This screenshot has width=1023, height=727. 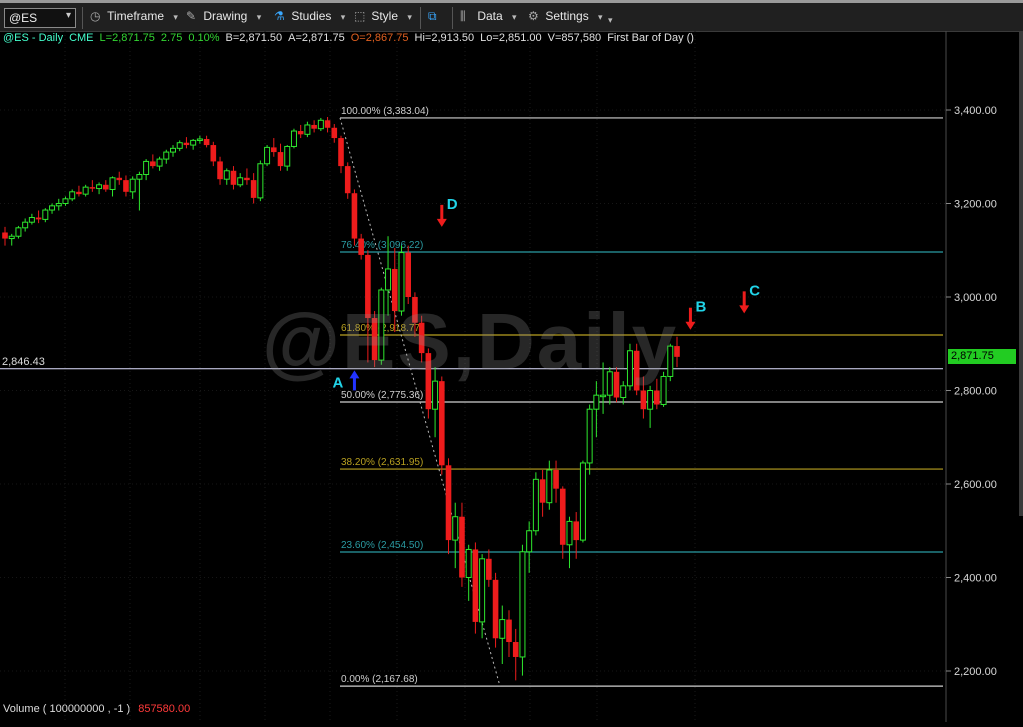 I want to click on style-menu: ⬚ Style ▾, so click(x=383, y=18).